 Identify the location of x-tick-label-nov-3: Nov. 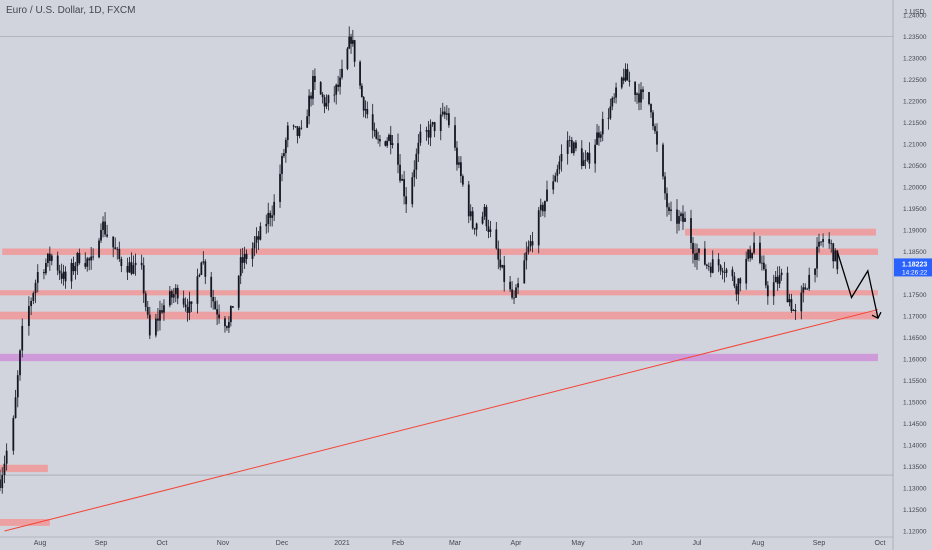
(223, 543).